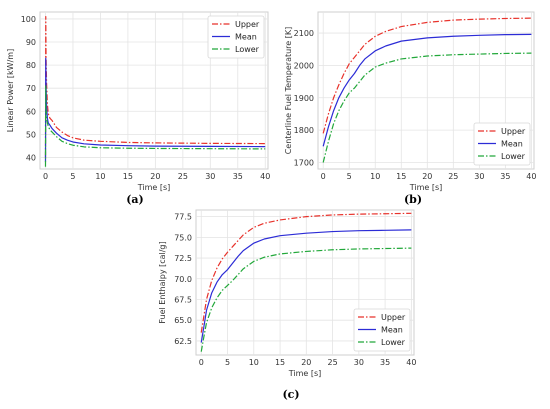  What do you see at coordinates (183, 258) in the screenshot?
I see `y-tick-label: 72.5` at bounding box center [183, 258].